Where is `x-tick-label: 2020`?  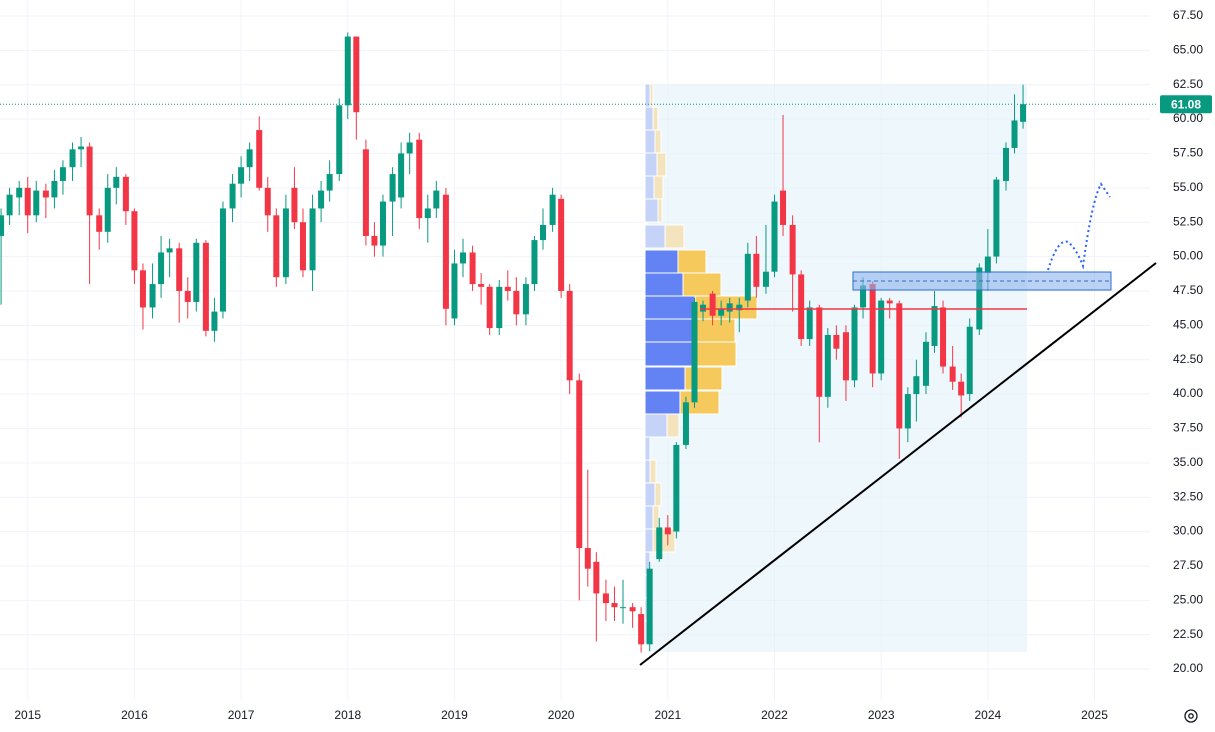
x-tick-label: 2020 is located at coordinates (561, 715).